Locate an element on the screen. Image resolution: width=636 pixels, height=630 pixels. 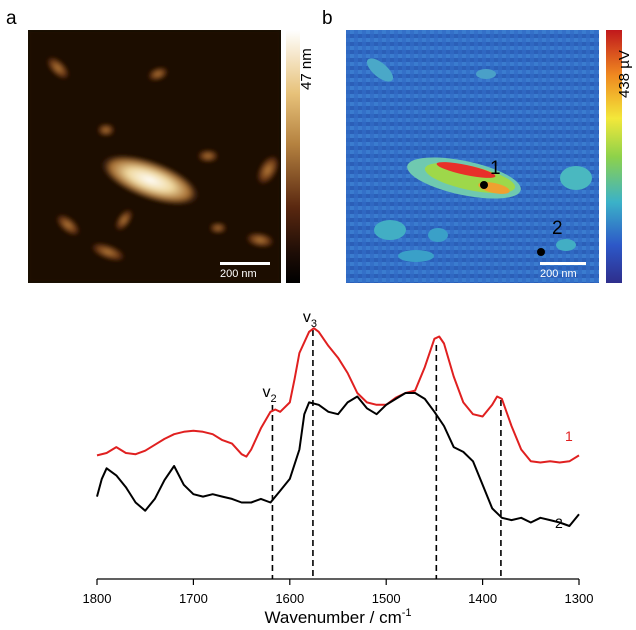
point-label-1: 1 is located at coordinates (495, 168).